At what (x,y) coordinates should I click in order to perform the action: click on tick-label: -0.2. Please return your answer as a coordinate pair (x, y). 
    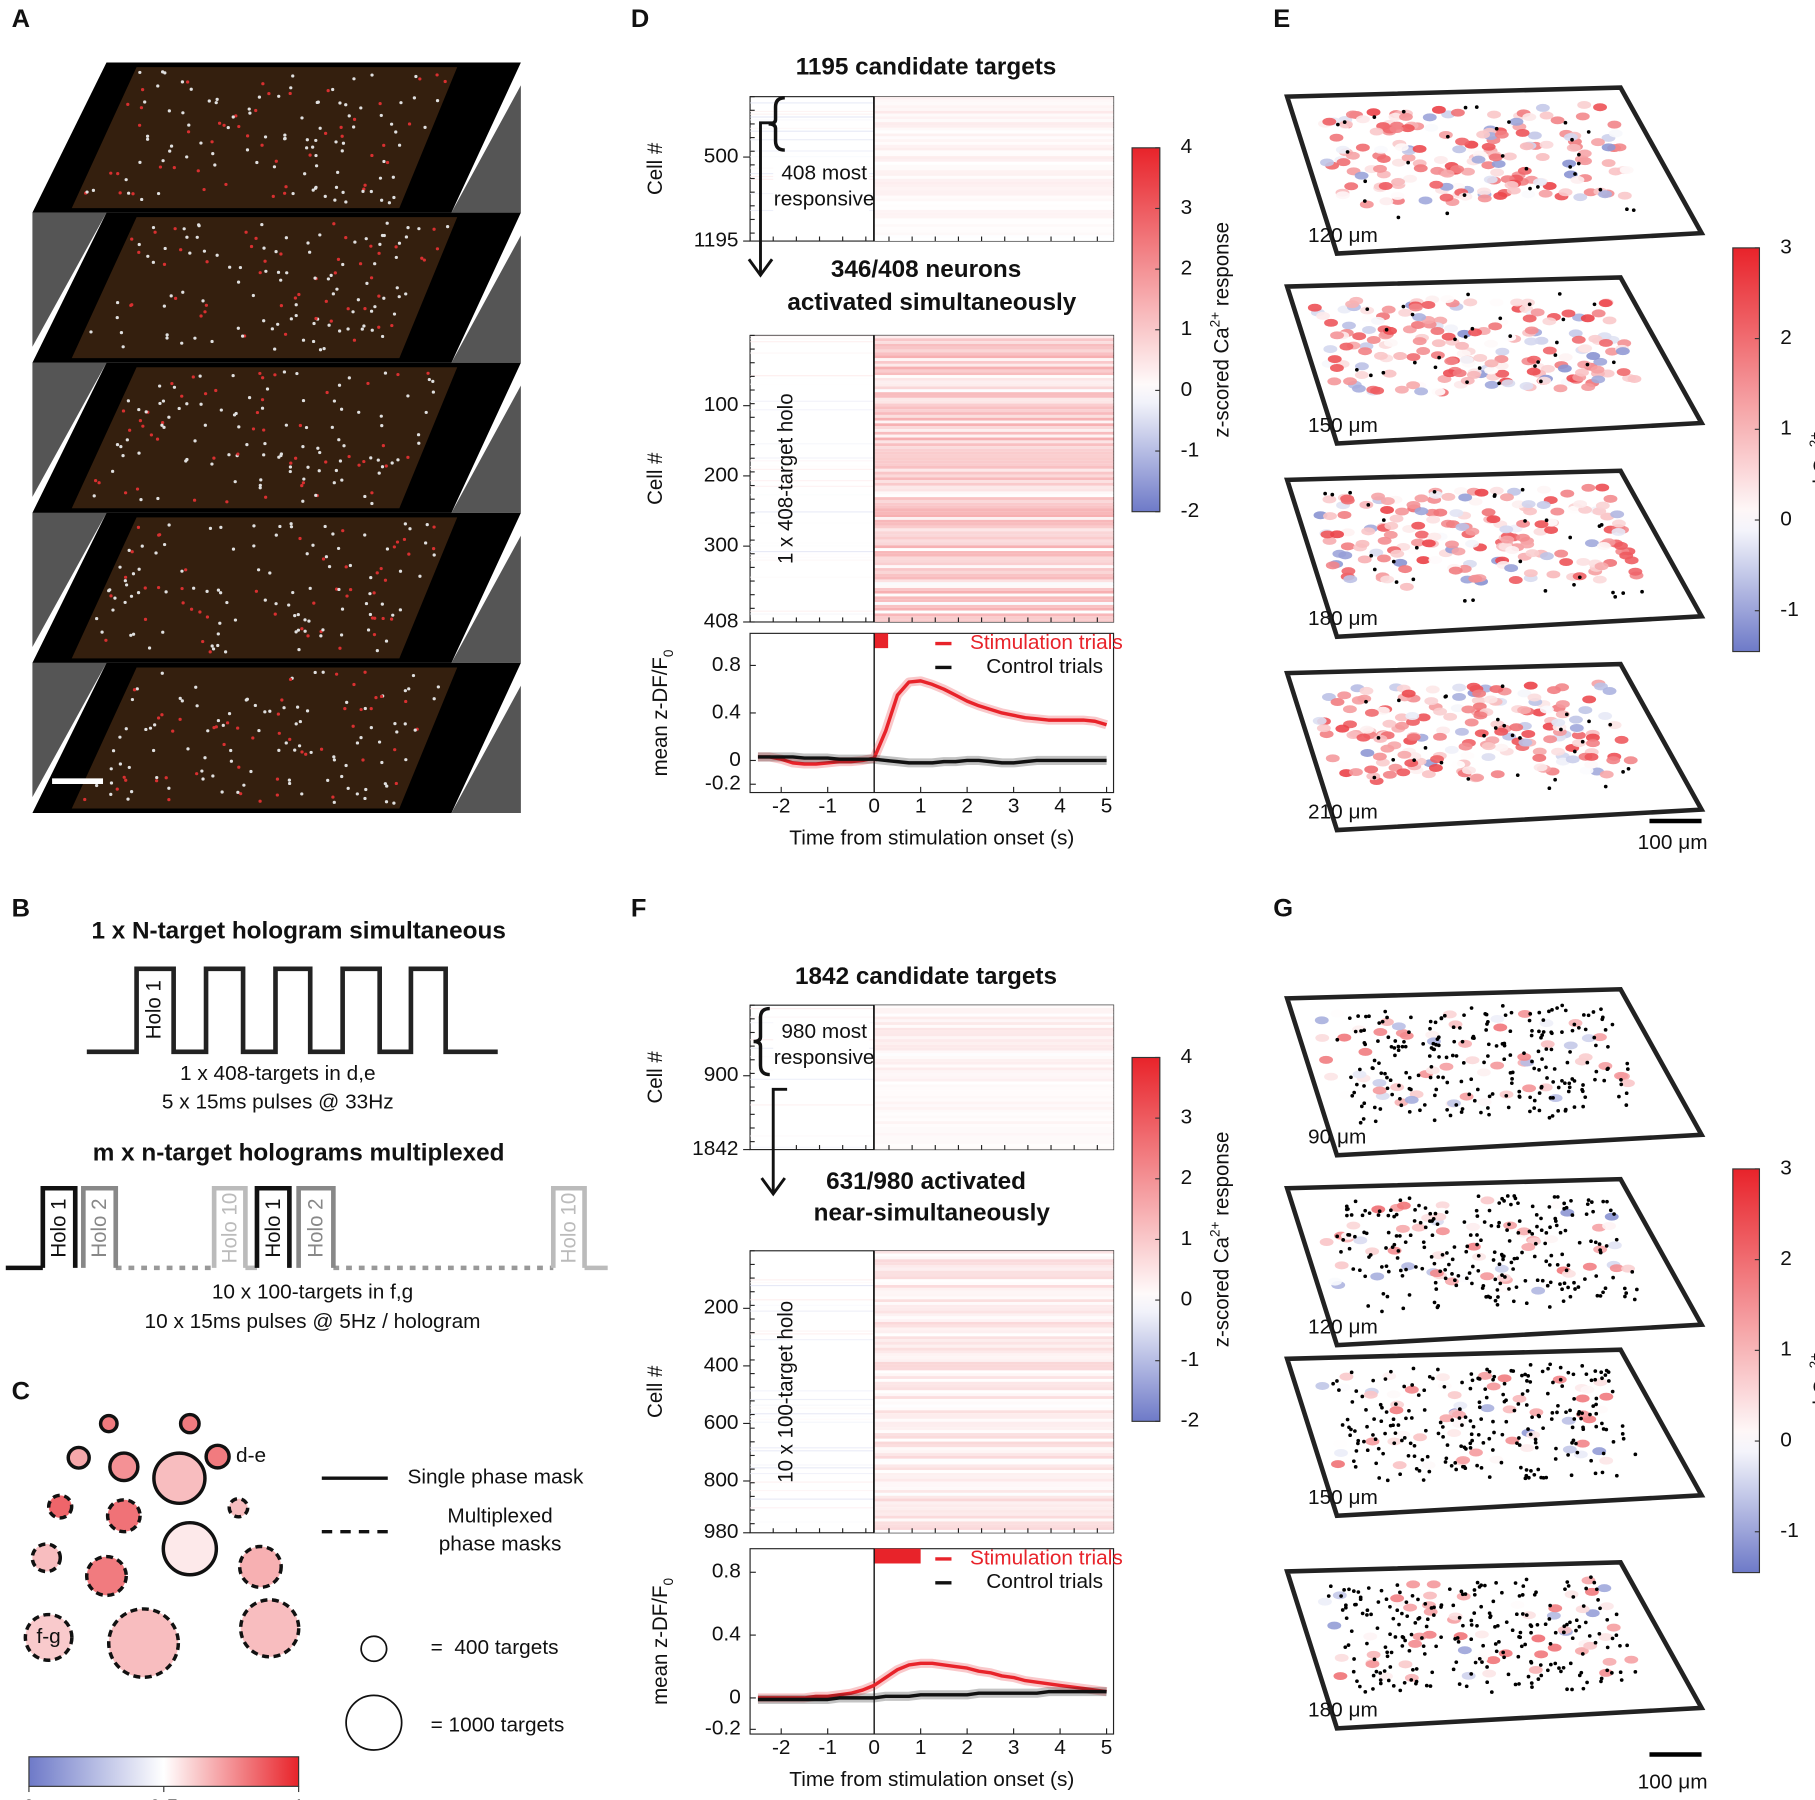
    Looking at the image, I should click on (723, 1728).